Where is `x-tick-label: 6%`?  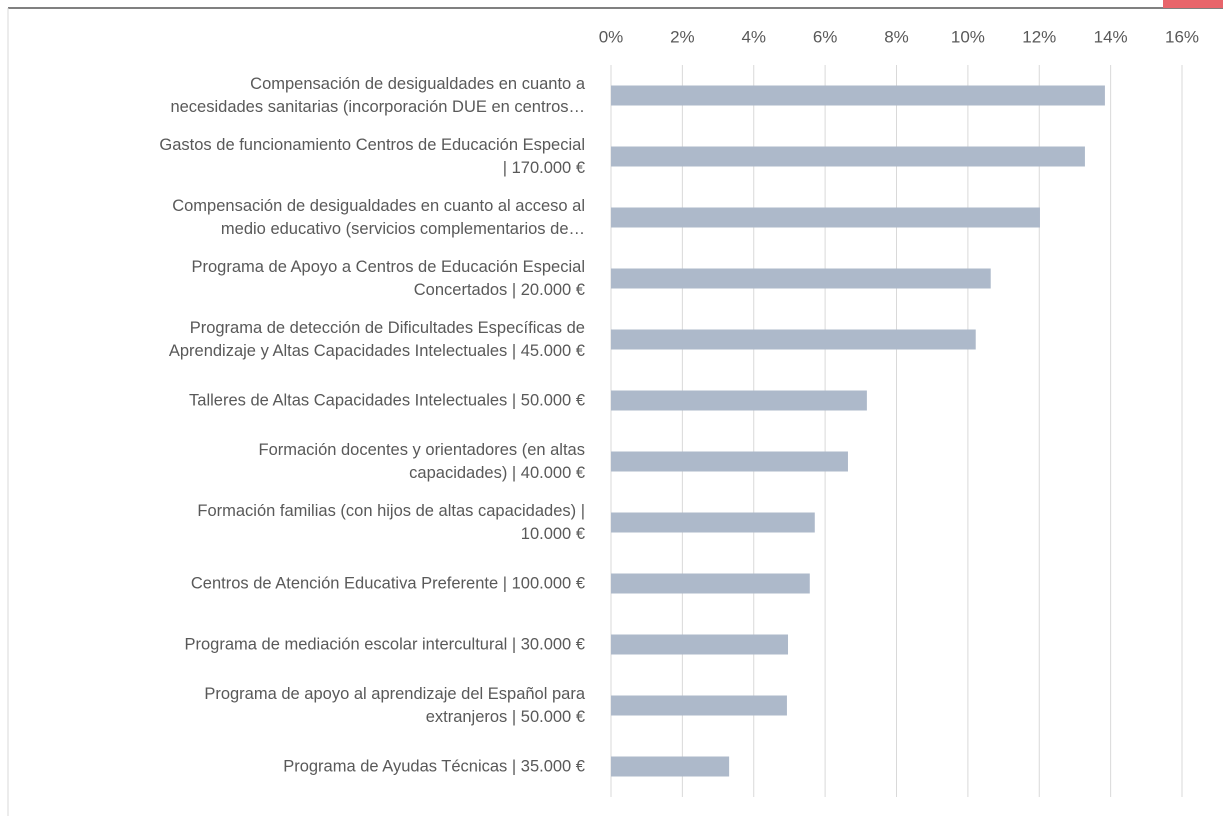
x-tick-label: 6% is located at coordinates (825, 36).